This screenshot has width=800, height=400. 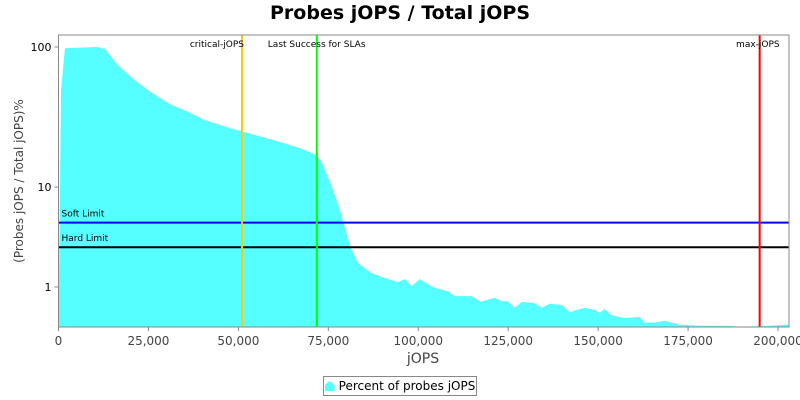 I want to click on legend: Percent of probes jOPS, so click(x=400, y=386).